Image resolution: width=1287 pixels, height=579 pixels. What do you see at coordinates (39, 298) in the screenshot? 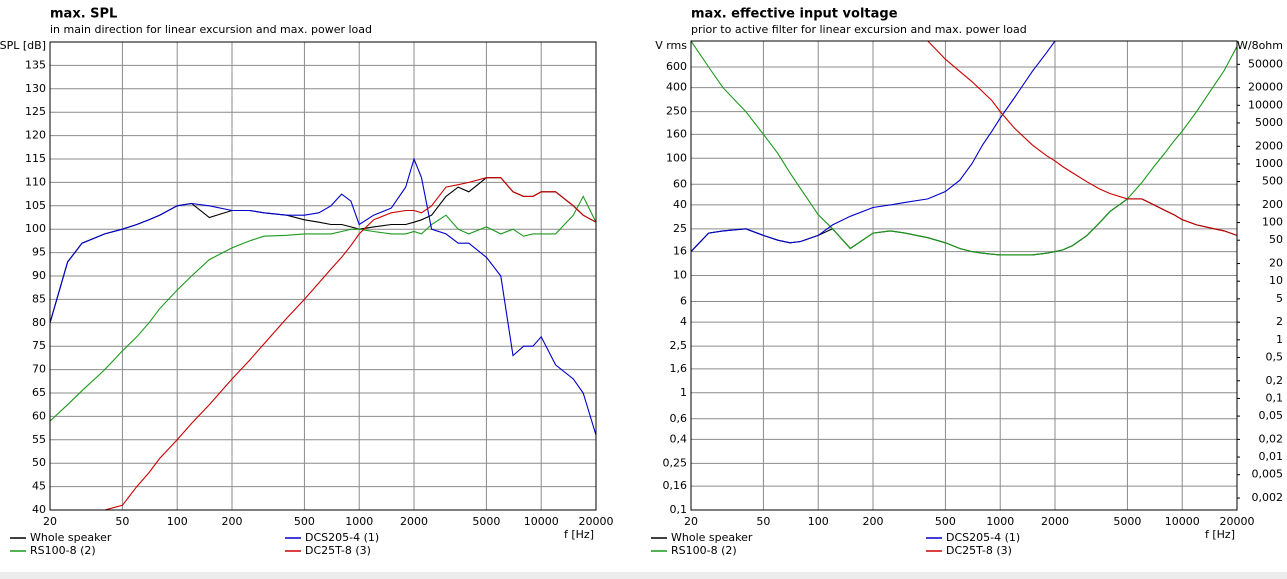
I see `y-tick-label: 85` at bounding box center [39, 298].